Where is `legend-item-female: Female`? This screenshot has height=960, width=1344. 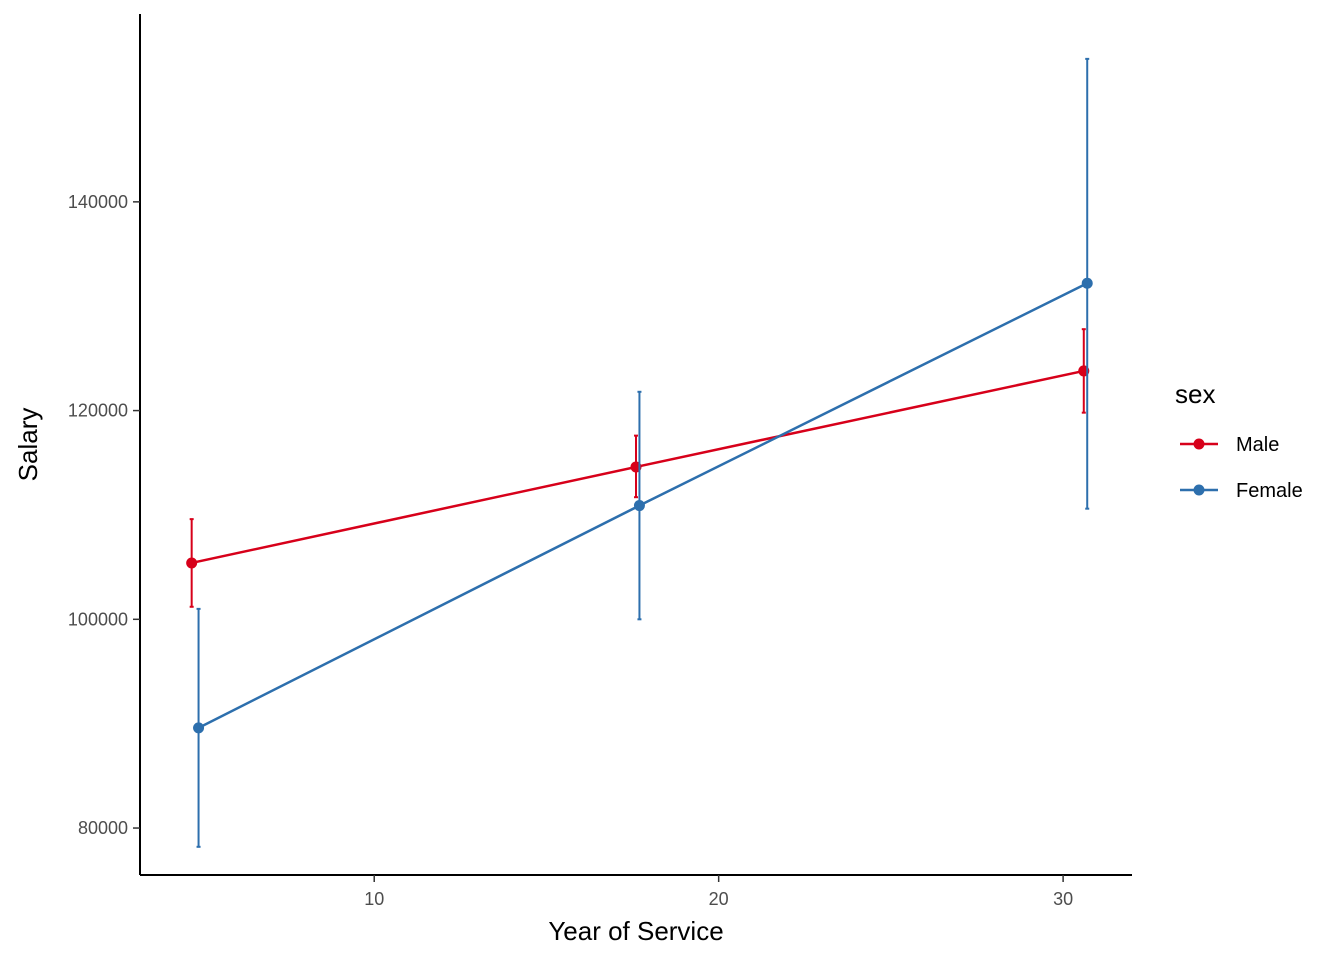
legend-item-female: Female is located at coordinates (1241, 491).